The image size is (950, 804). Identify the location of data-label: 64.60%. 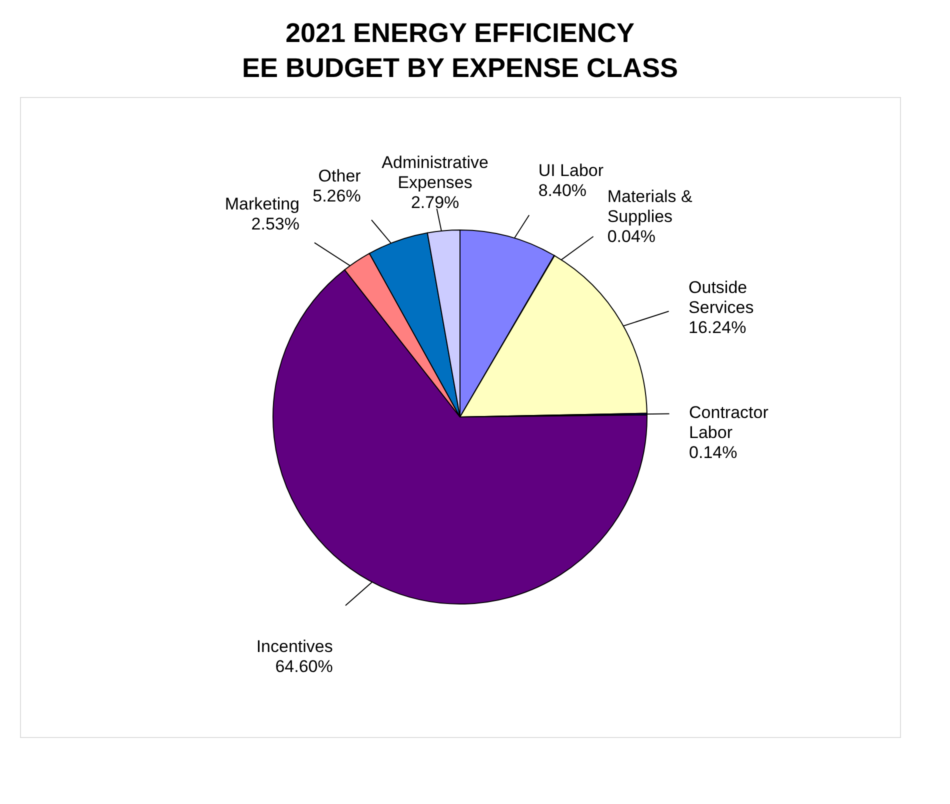
(304, 666).